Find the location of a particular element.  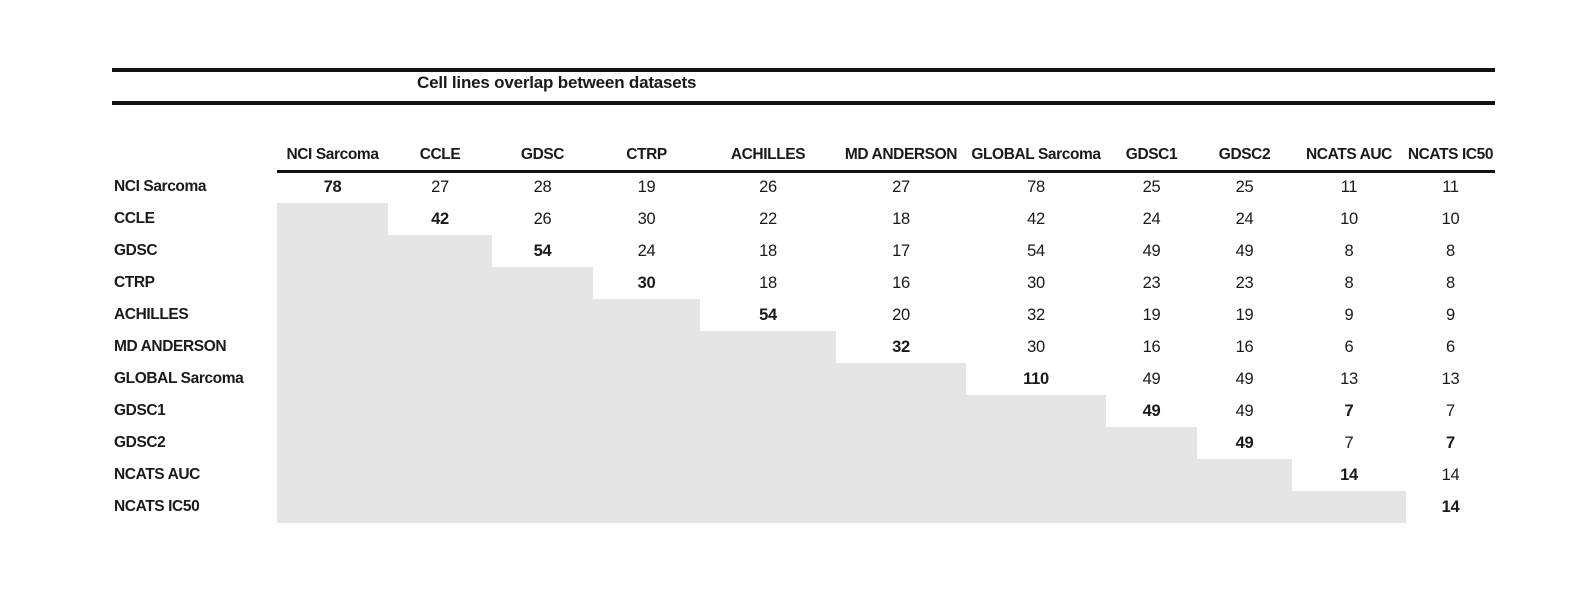

table-title: Cell lines overlap between datasets is located at coordinates (557, 82).